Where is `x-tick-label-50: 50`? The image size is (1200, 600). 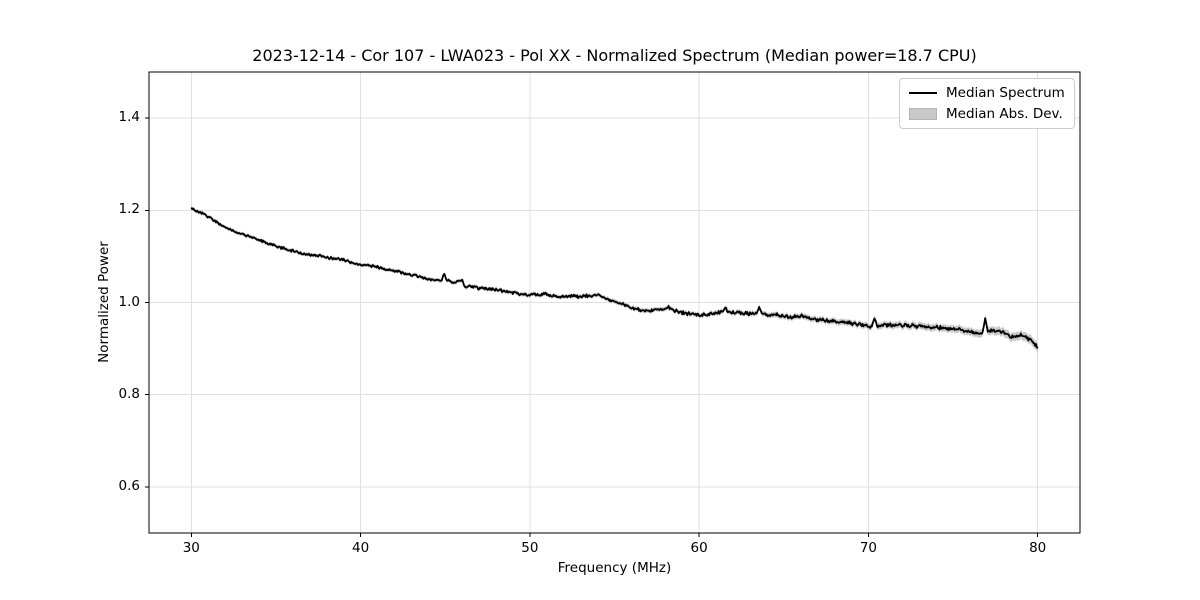
x-tick-label-50: 50 is located at coordinates (530, 548).